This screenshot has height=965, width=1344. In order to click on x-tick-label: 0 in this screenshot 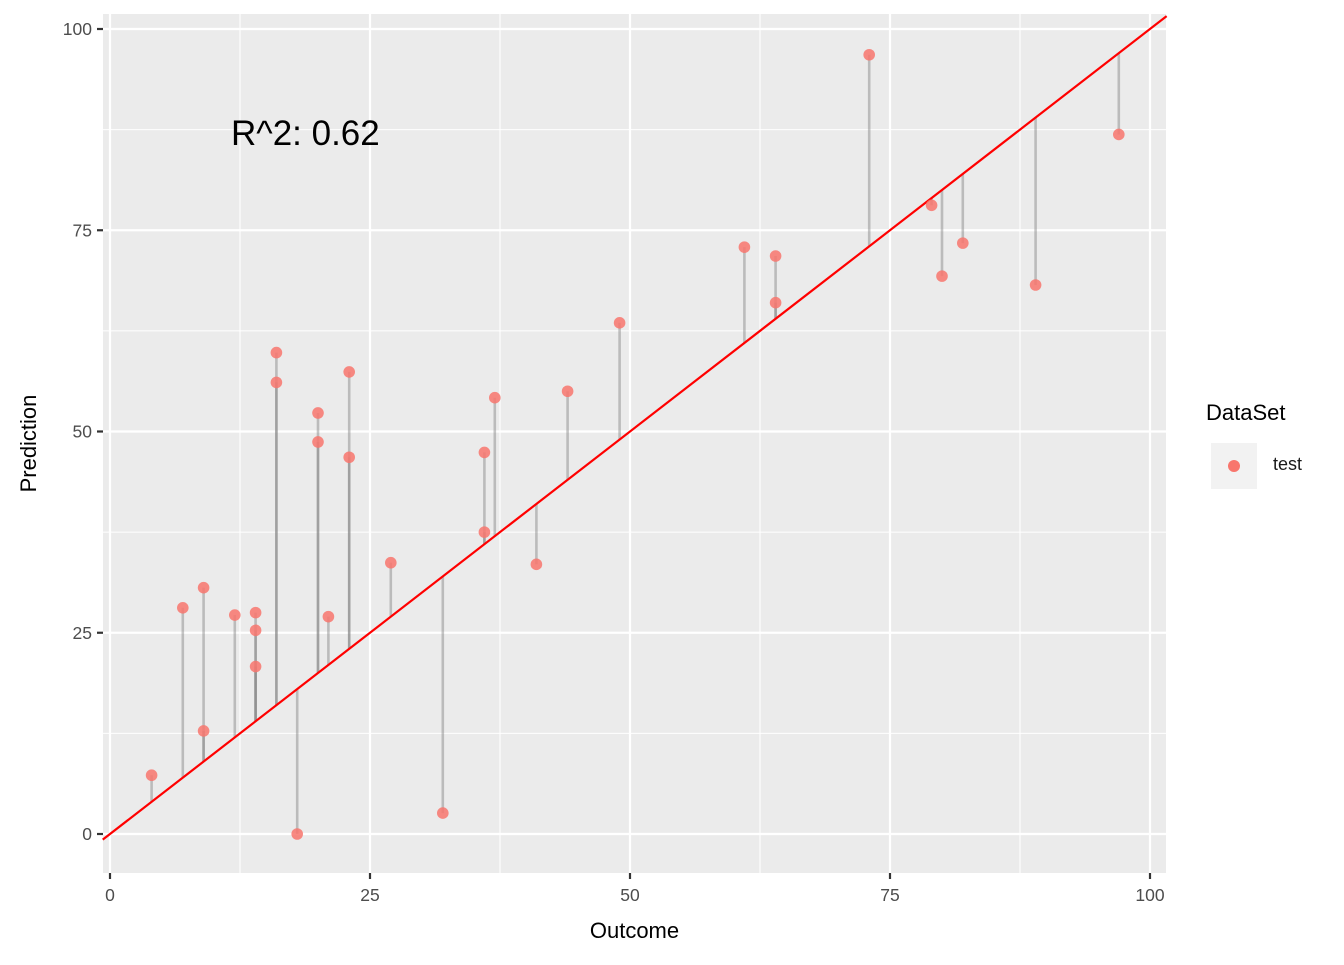, I will do `click(110, 895)`.